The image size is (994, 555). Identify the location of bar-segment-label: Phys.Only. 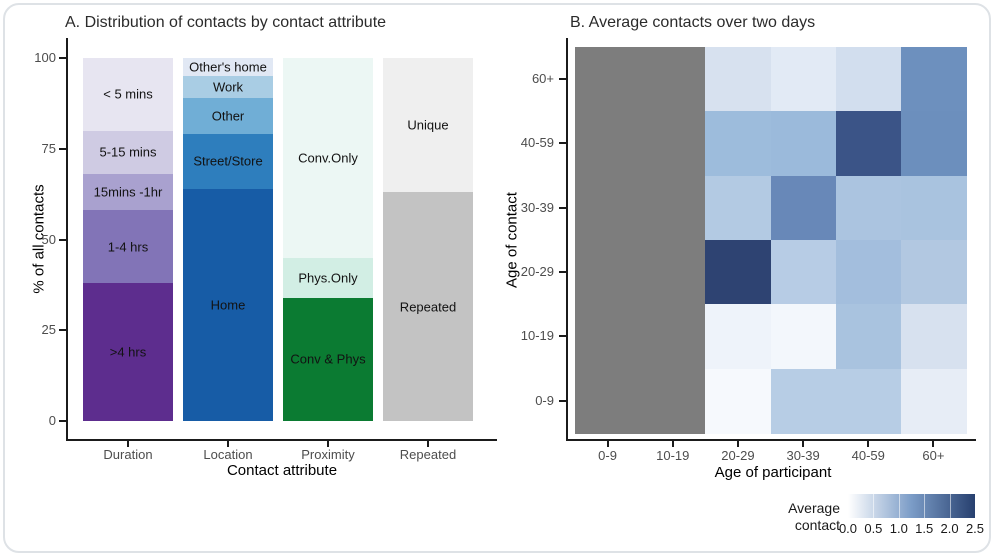
(328, 278).